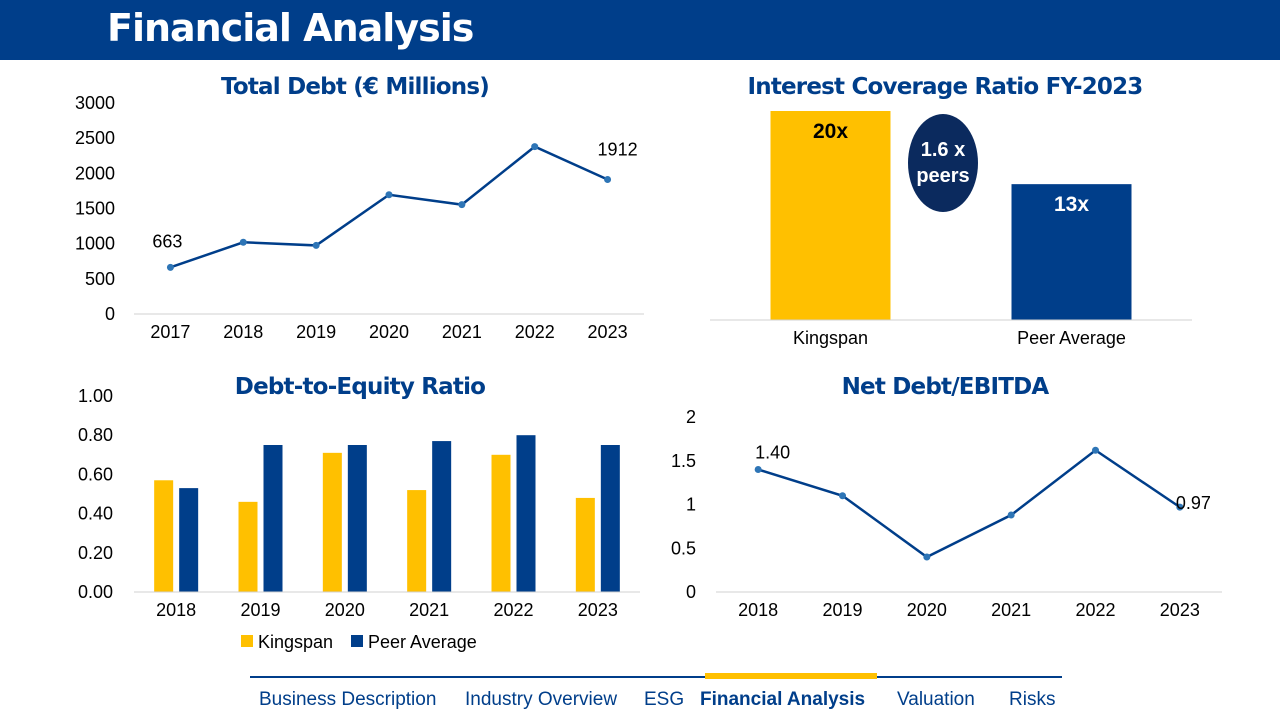 The image size is (1280, 720). What do you see at coordinates (791, 676) in the screenshot?
I see `nav-active-indicator` at bounding box center [791, 676].